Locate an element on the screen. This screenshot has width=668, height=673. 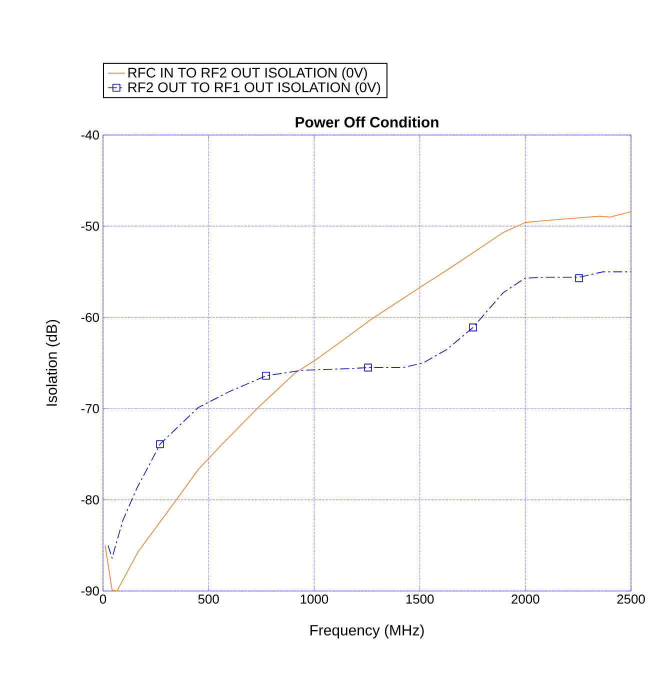
y-tick-label: -70 is located at coordinates (90, 409).